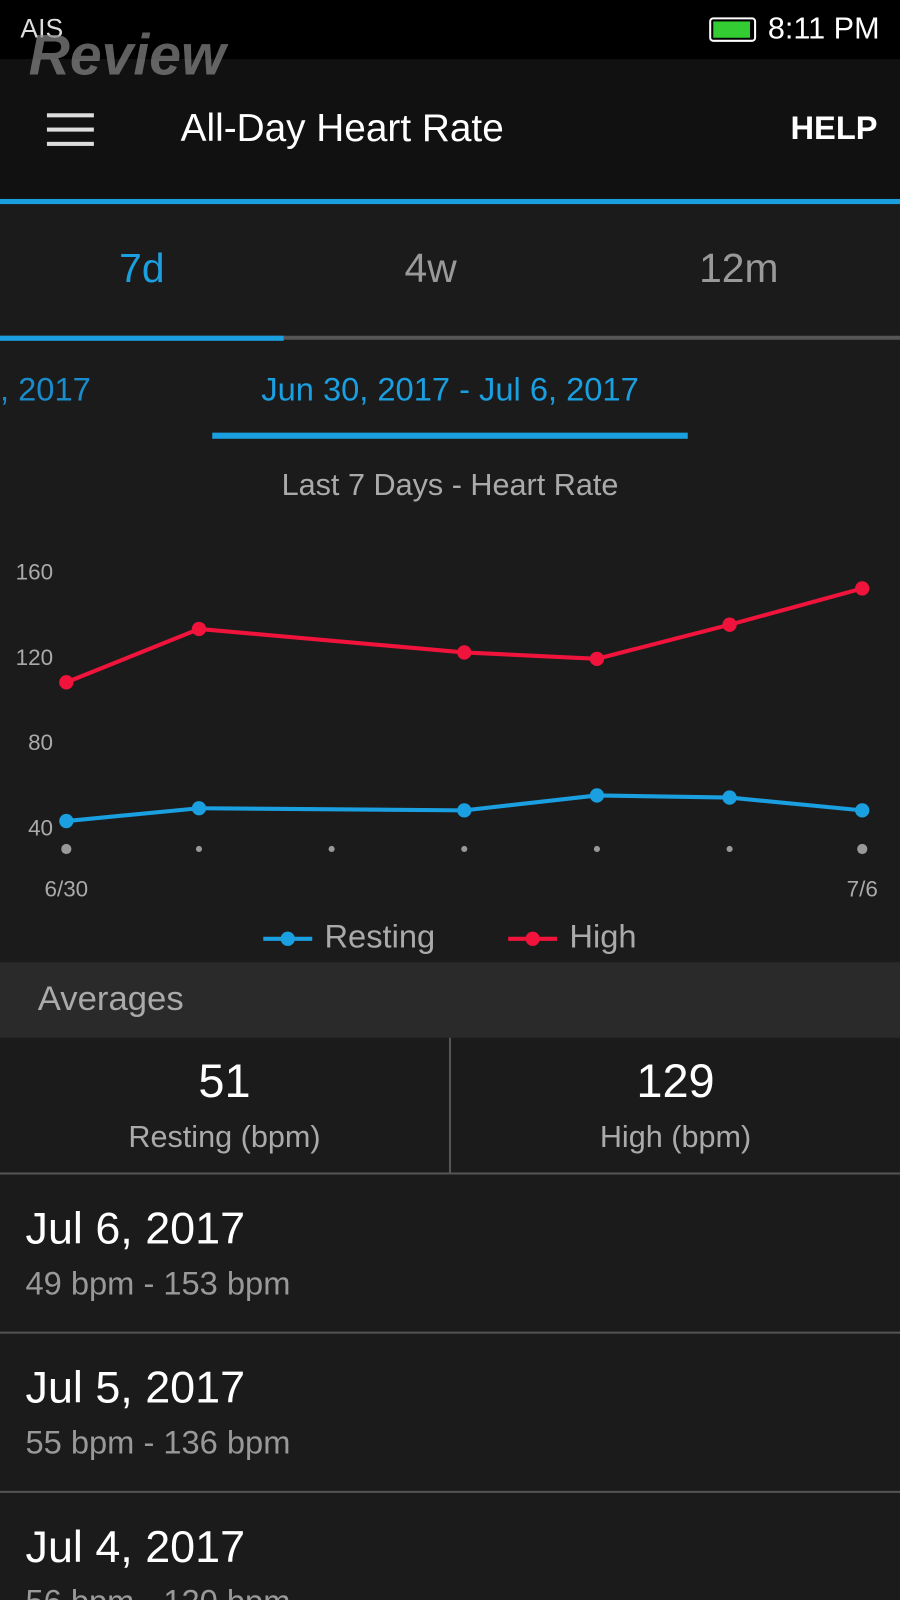  I want to click on averages-title: Averages, so click(111, 999).